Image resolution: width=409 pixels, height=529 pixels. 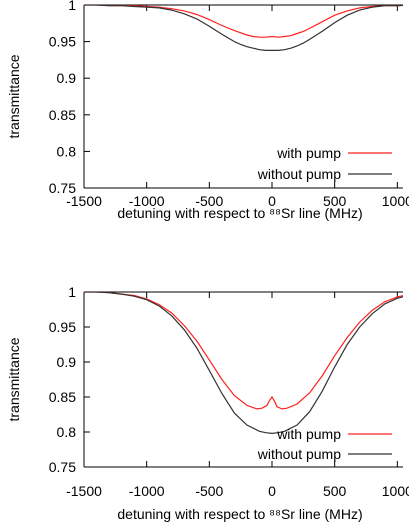 I want to click on series-group, so click(x=243, y=28).